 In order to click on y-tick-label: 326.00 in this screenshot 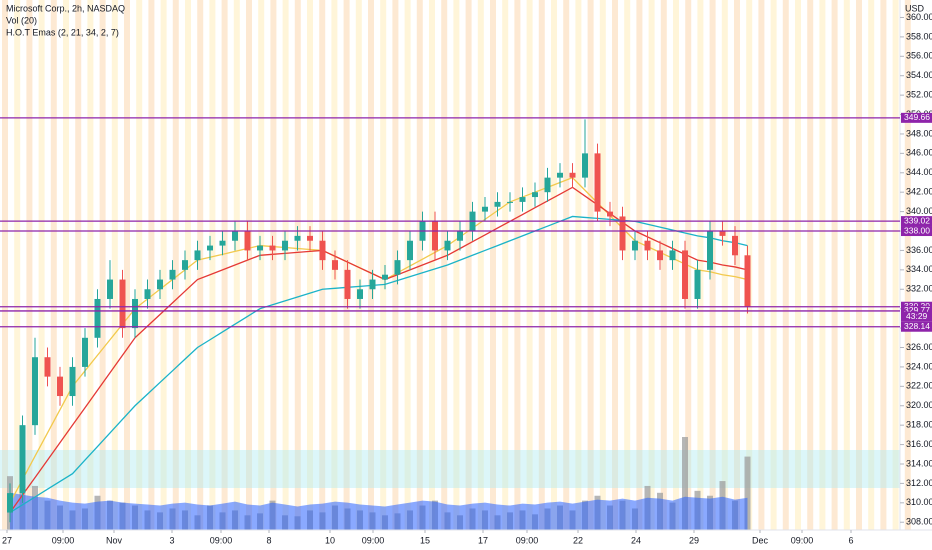, I will do `click(919, 347)`.